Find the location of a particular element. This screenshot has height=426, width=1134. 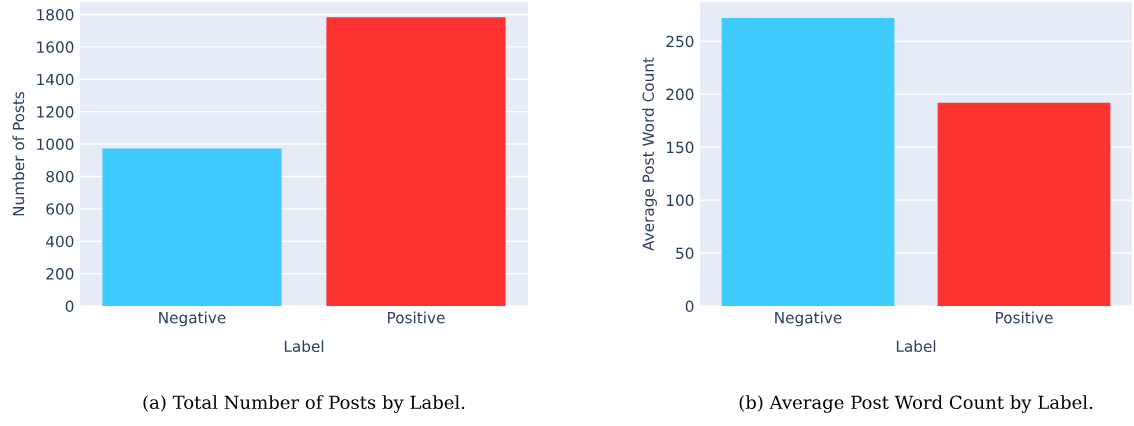

y-tick-label: 1400 is located at coordinates (55, 79).